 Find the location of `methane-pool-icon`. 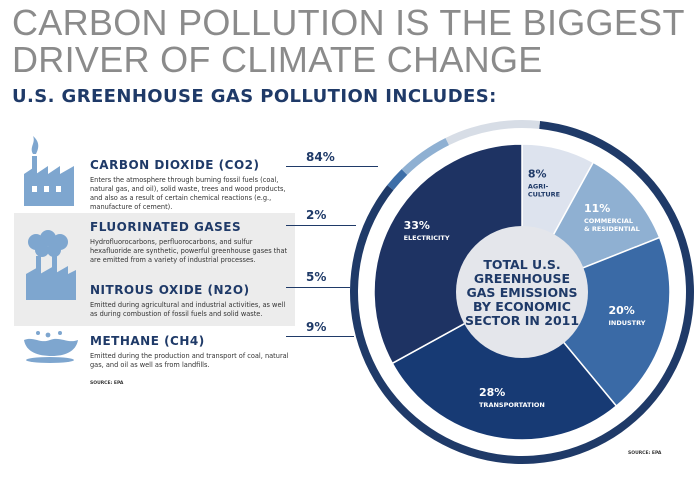

methane-pool-icon is located at coordinates (51, 347).